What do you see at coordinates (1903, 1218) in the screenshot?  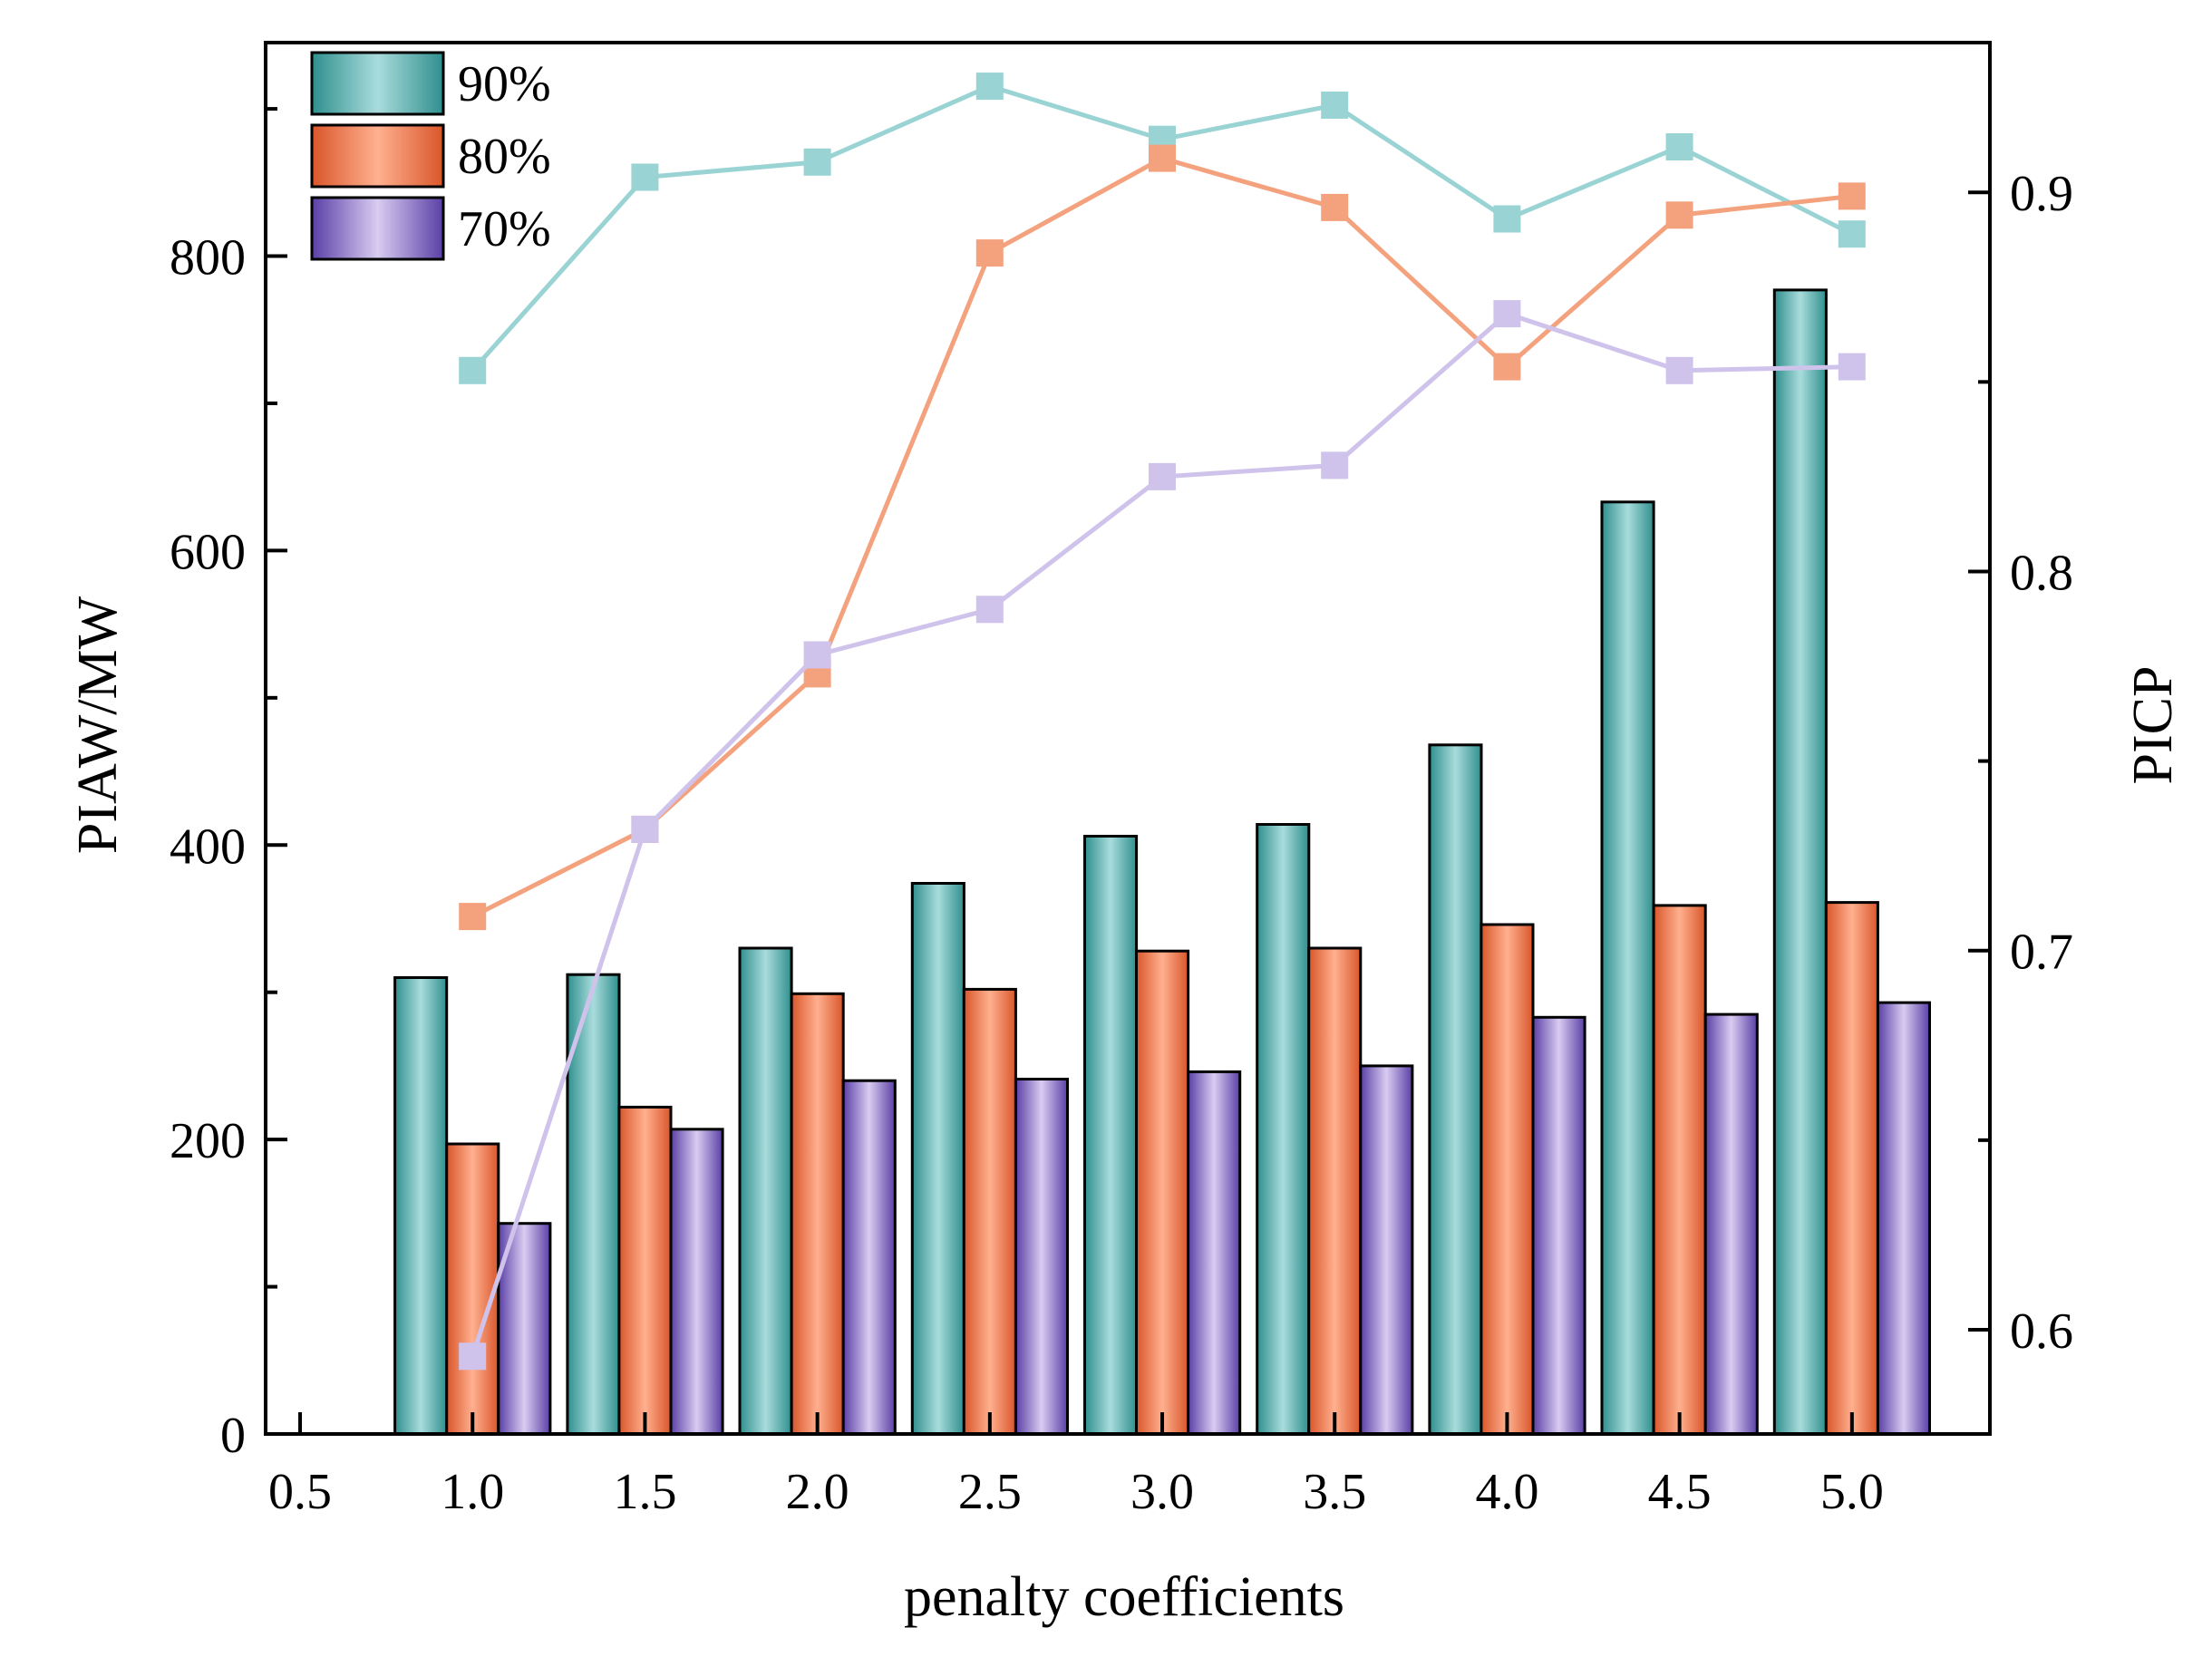 I see `bar-70-5.0` at bounding box center [1903, 1218].